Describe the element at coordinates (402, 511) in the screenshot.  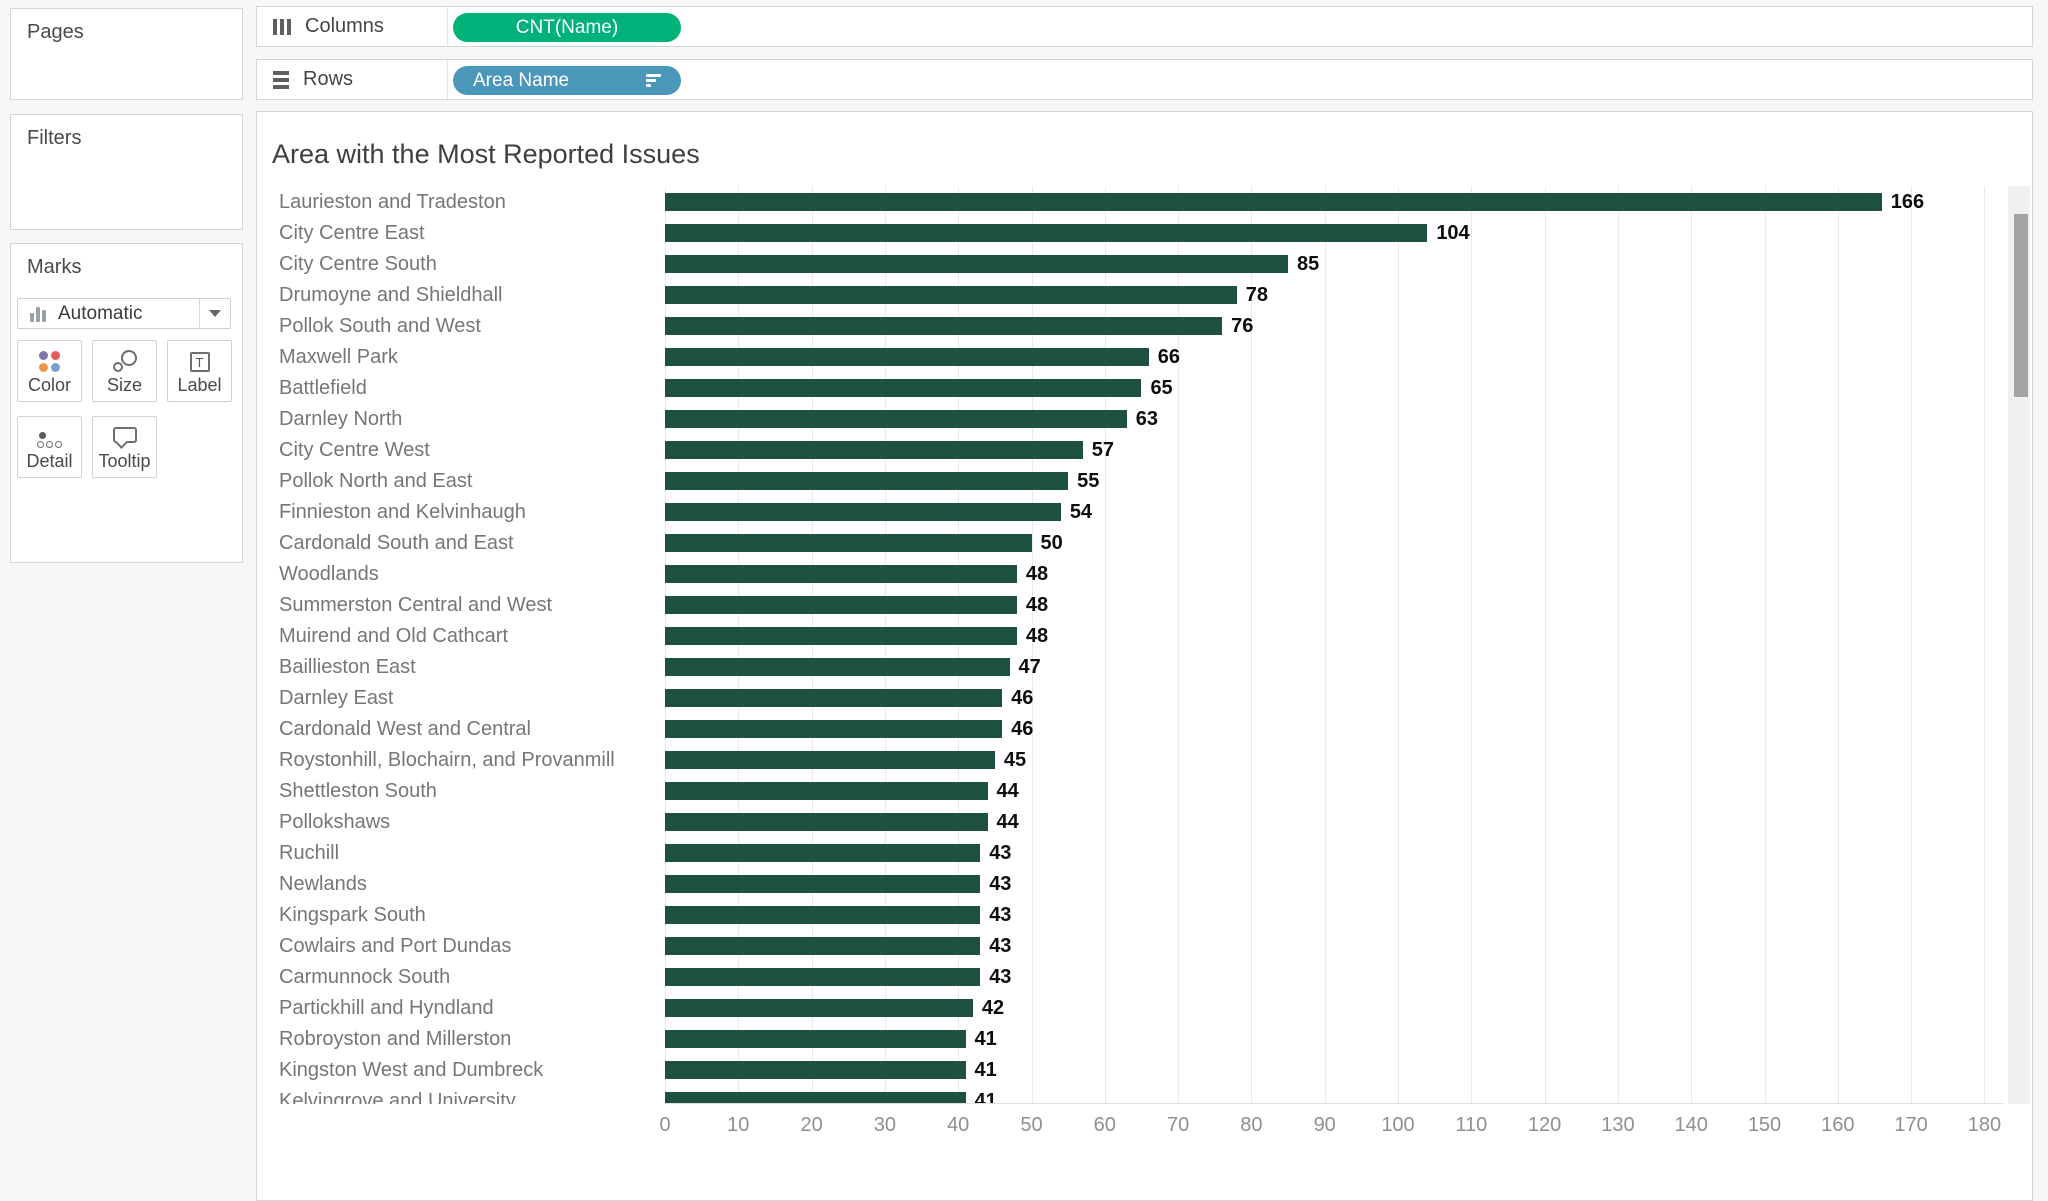
I see `row-header-label: Finnieston and Kelvinhaugh` at that location.